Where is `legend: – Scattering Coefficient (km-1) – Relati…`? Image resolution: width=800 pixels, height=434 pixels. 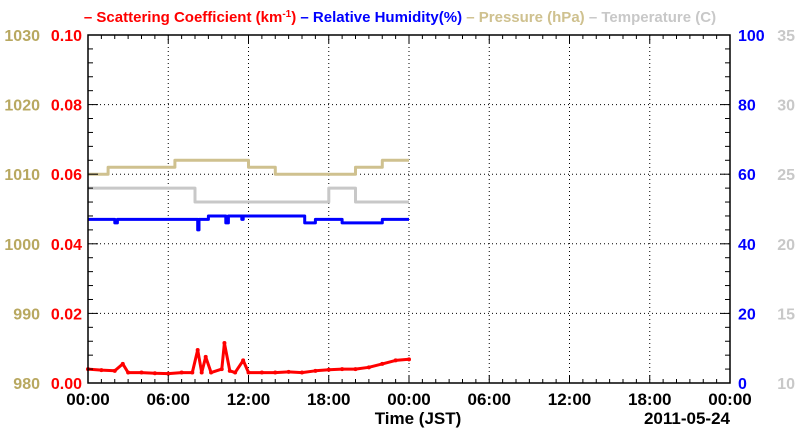
legend: – Scattering Coefficient (km-1) – Relati… is located at coordinates (400, 18).